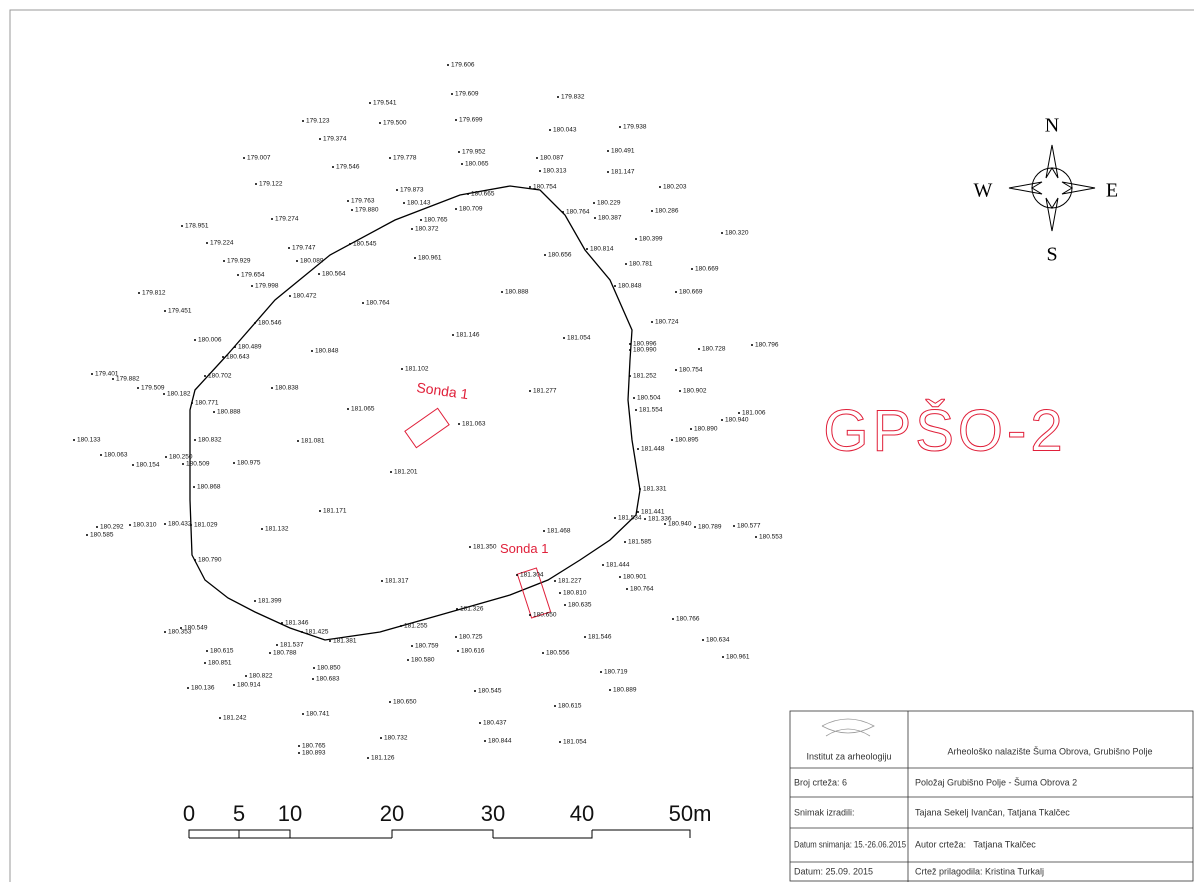 The height and width of the screenshot is (882, 1194). Describe the element at coordinates (483, 194) in the screenshot. I see `elevation-label: 180.665` at that location.